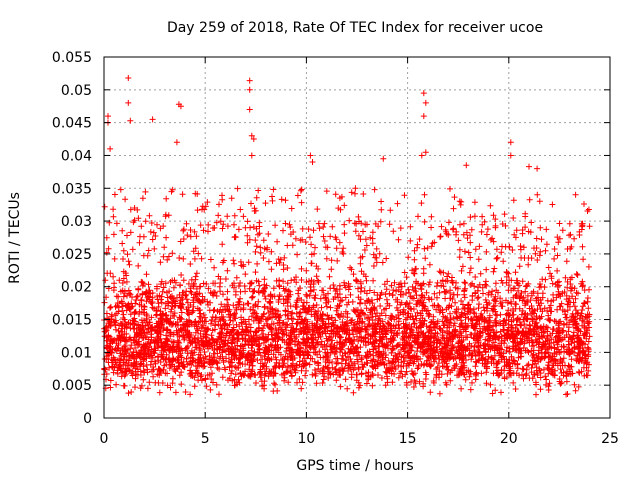 This screenshot has width=640, height=480. I want to click on y-tick-label: 0.02, so click(76, 288).